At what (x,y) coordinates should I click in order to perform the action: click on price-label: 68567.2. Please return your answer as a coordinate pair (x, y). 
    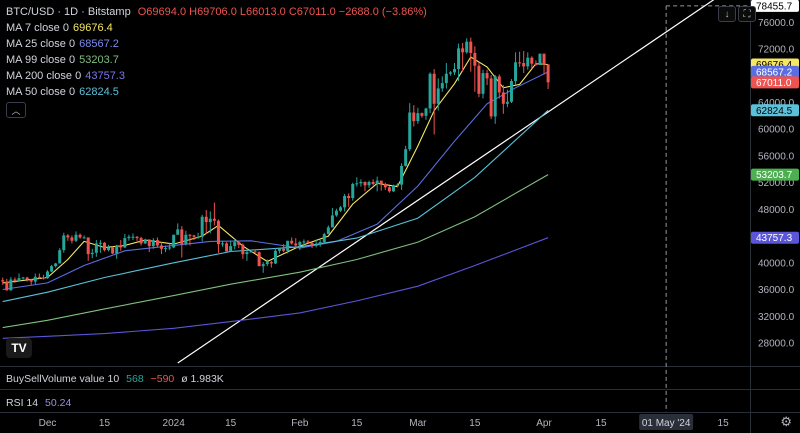
    Looking at the image, I should click on (774, 72).